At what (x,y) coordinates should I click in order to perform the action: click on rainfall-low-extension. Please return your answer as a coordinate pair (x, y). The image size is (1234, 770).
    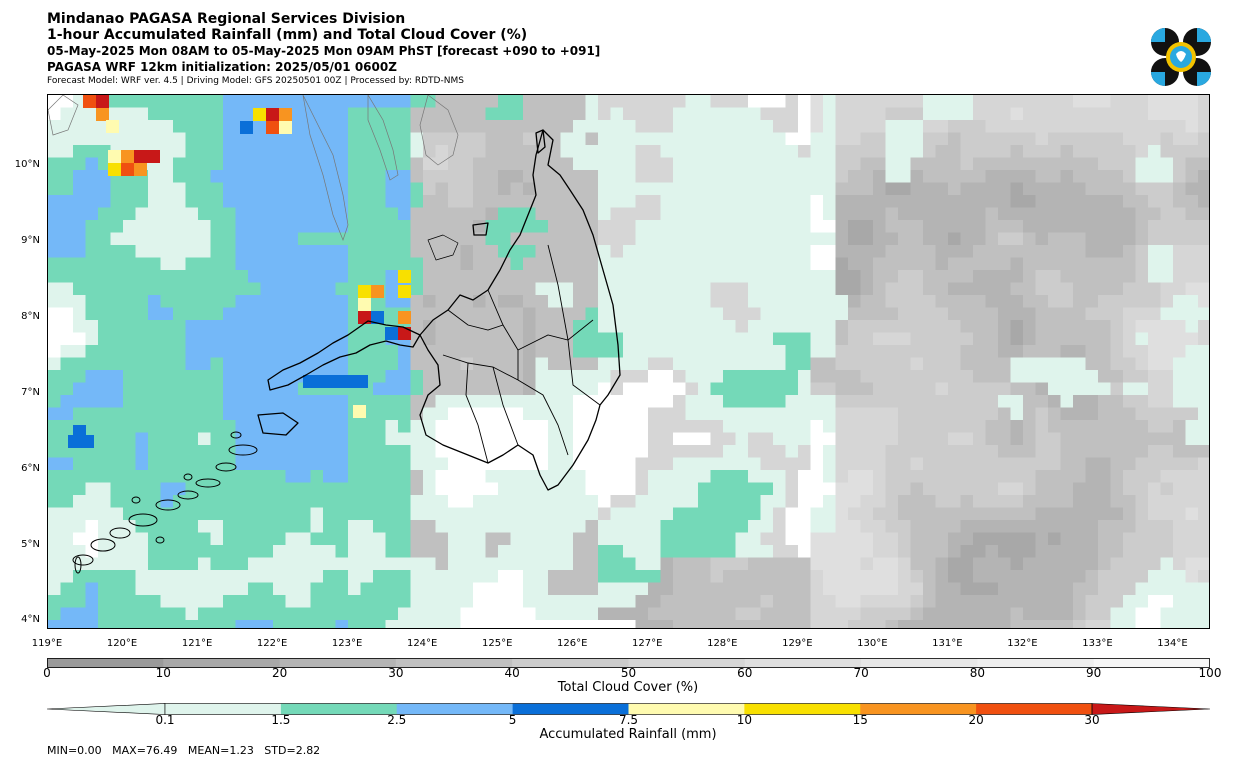
    Looking at the image, I should click on (106, 709).